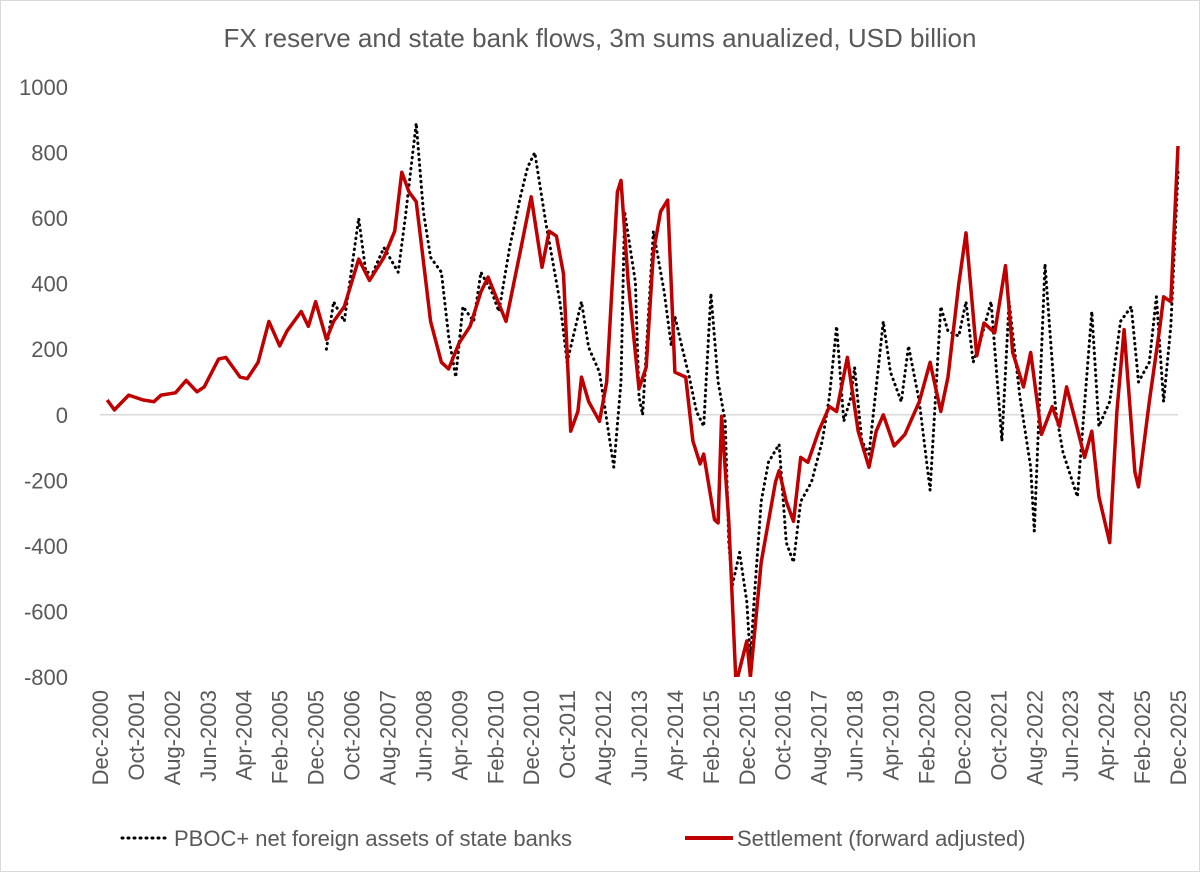  I want to click on x-tick-label: Aug-2012, so click(603, 737).